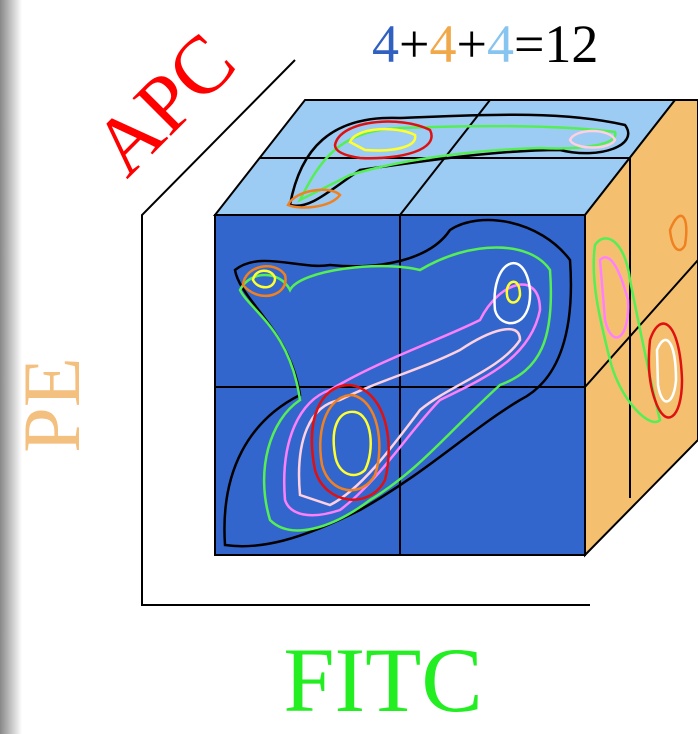  Describe the element at coordinates (163, 103) in the screenshot. I see `apc-label: APC` at that location.